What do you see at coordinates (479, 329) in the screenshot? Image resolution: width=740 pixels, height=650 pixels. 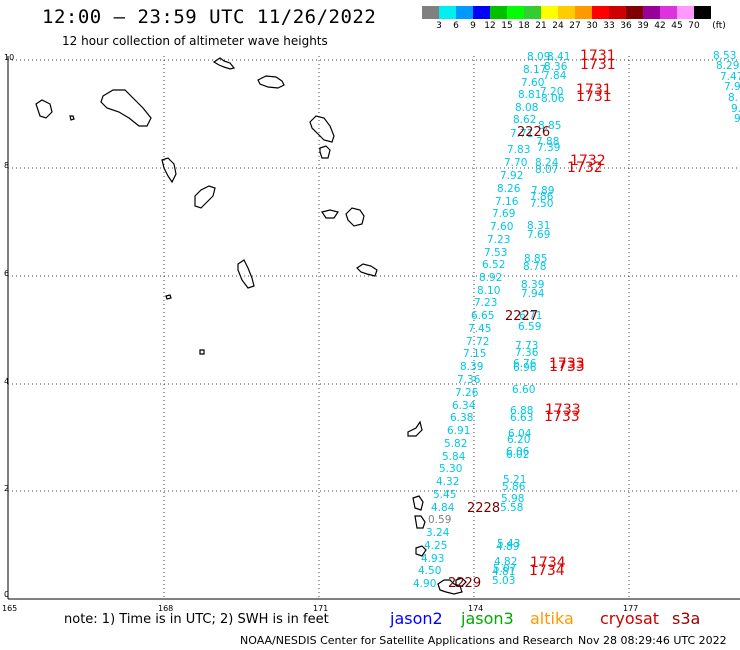 I see `wave-height-reading: 7.45` at bounding box center [479, 329].